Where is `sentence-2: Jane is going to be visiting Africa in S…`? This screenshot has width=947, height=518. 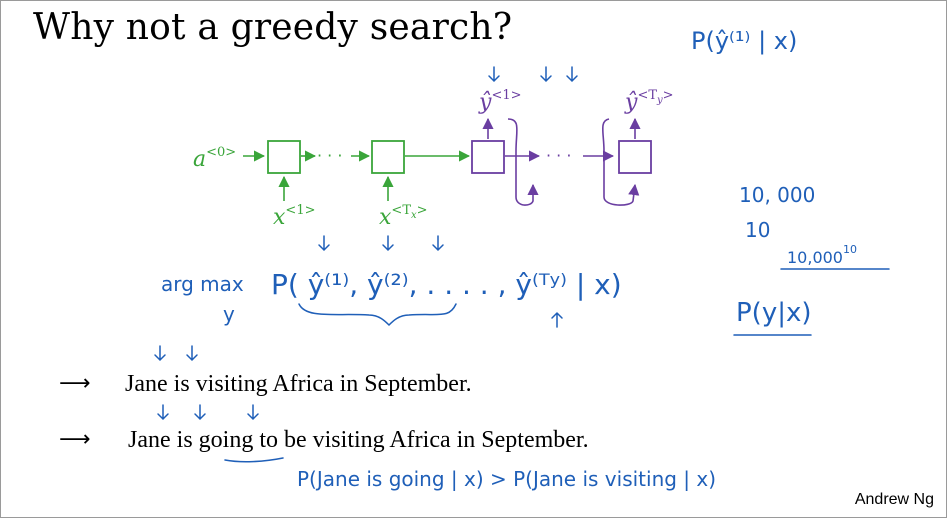 sentence-2: Jane is going to be visiting Africa in S… is located at coordinates (358, 440).